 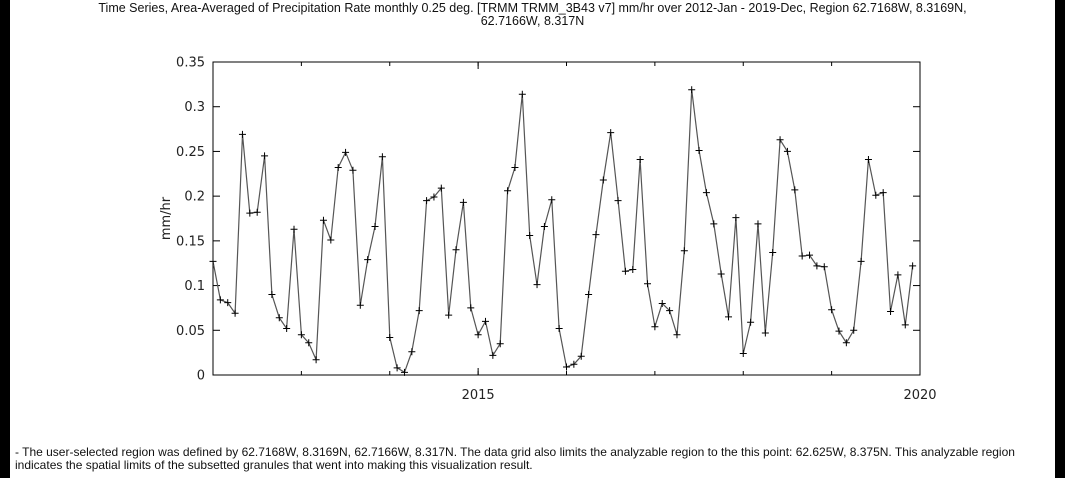 What do you see at coordinates (190, 241) in the screenshot?
I see `y-tick-label: 0.15` at bounding box center [190, 241].